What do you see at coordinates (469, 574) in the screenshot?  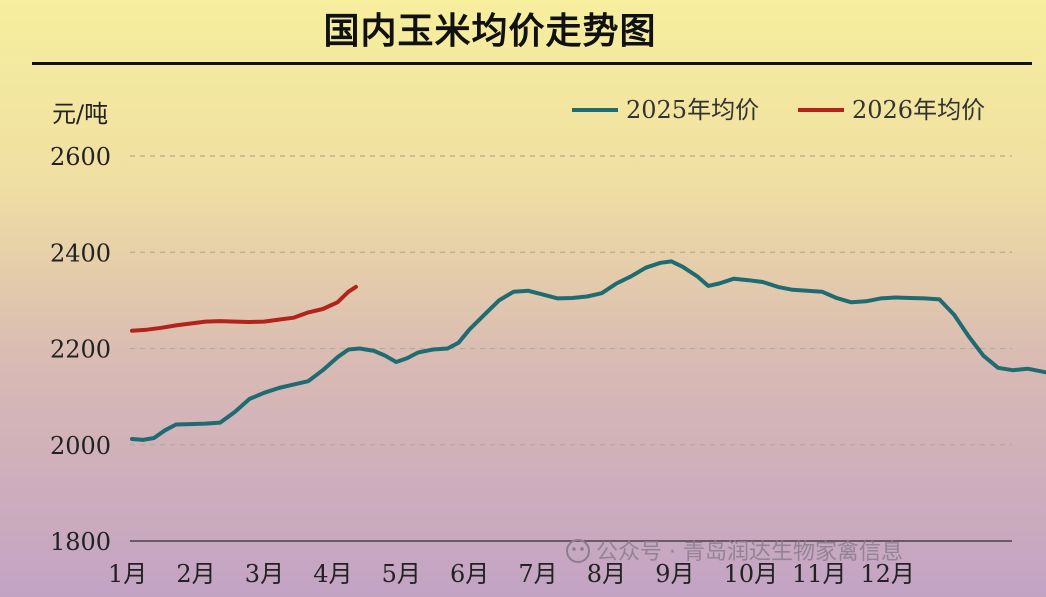 I see `x-tick-label: 6月` at bounding box center [469, 574].